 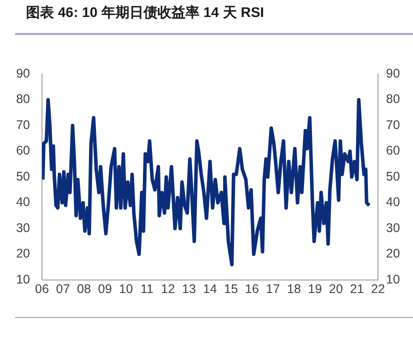 What do you see at coordinates (84, 289) in the screenshot?
I see `x-tick-label: 08` at bounding box center [84, 289].